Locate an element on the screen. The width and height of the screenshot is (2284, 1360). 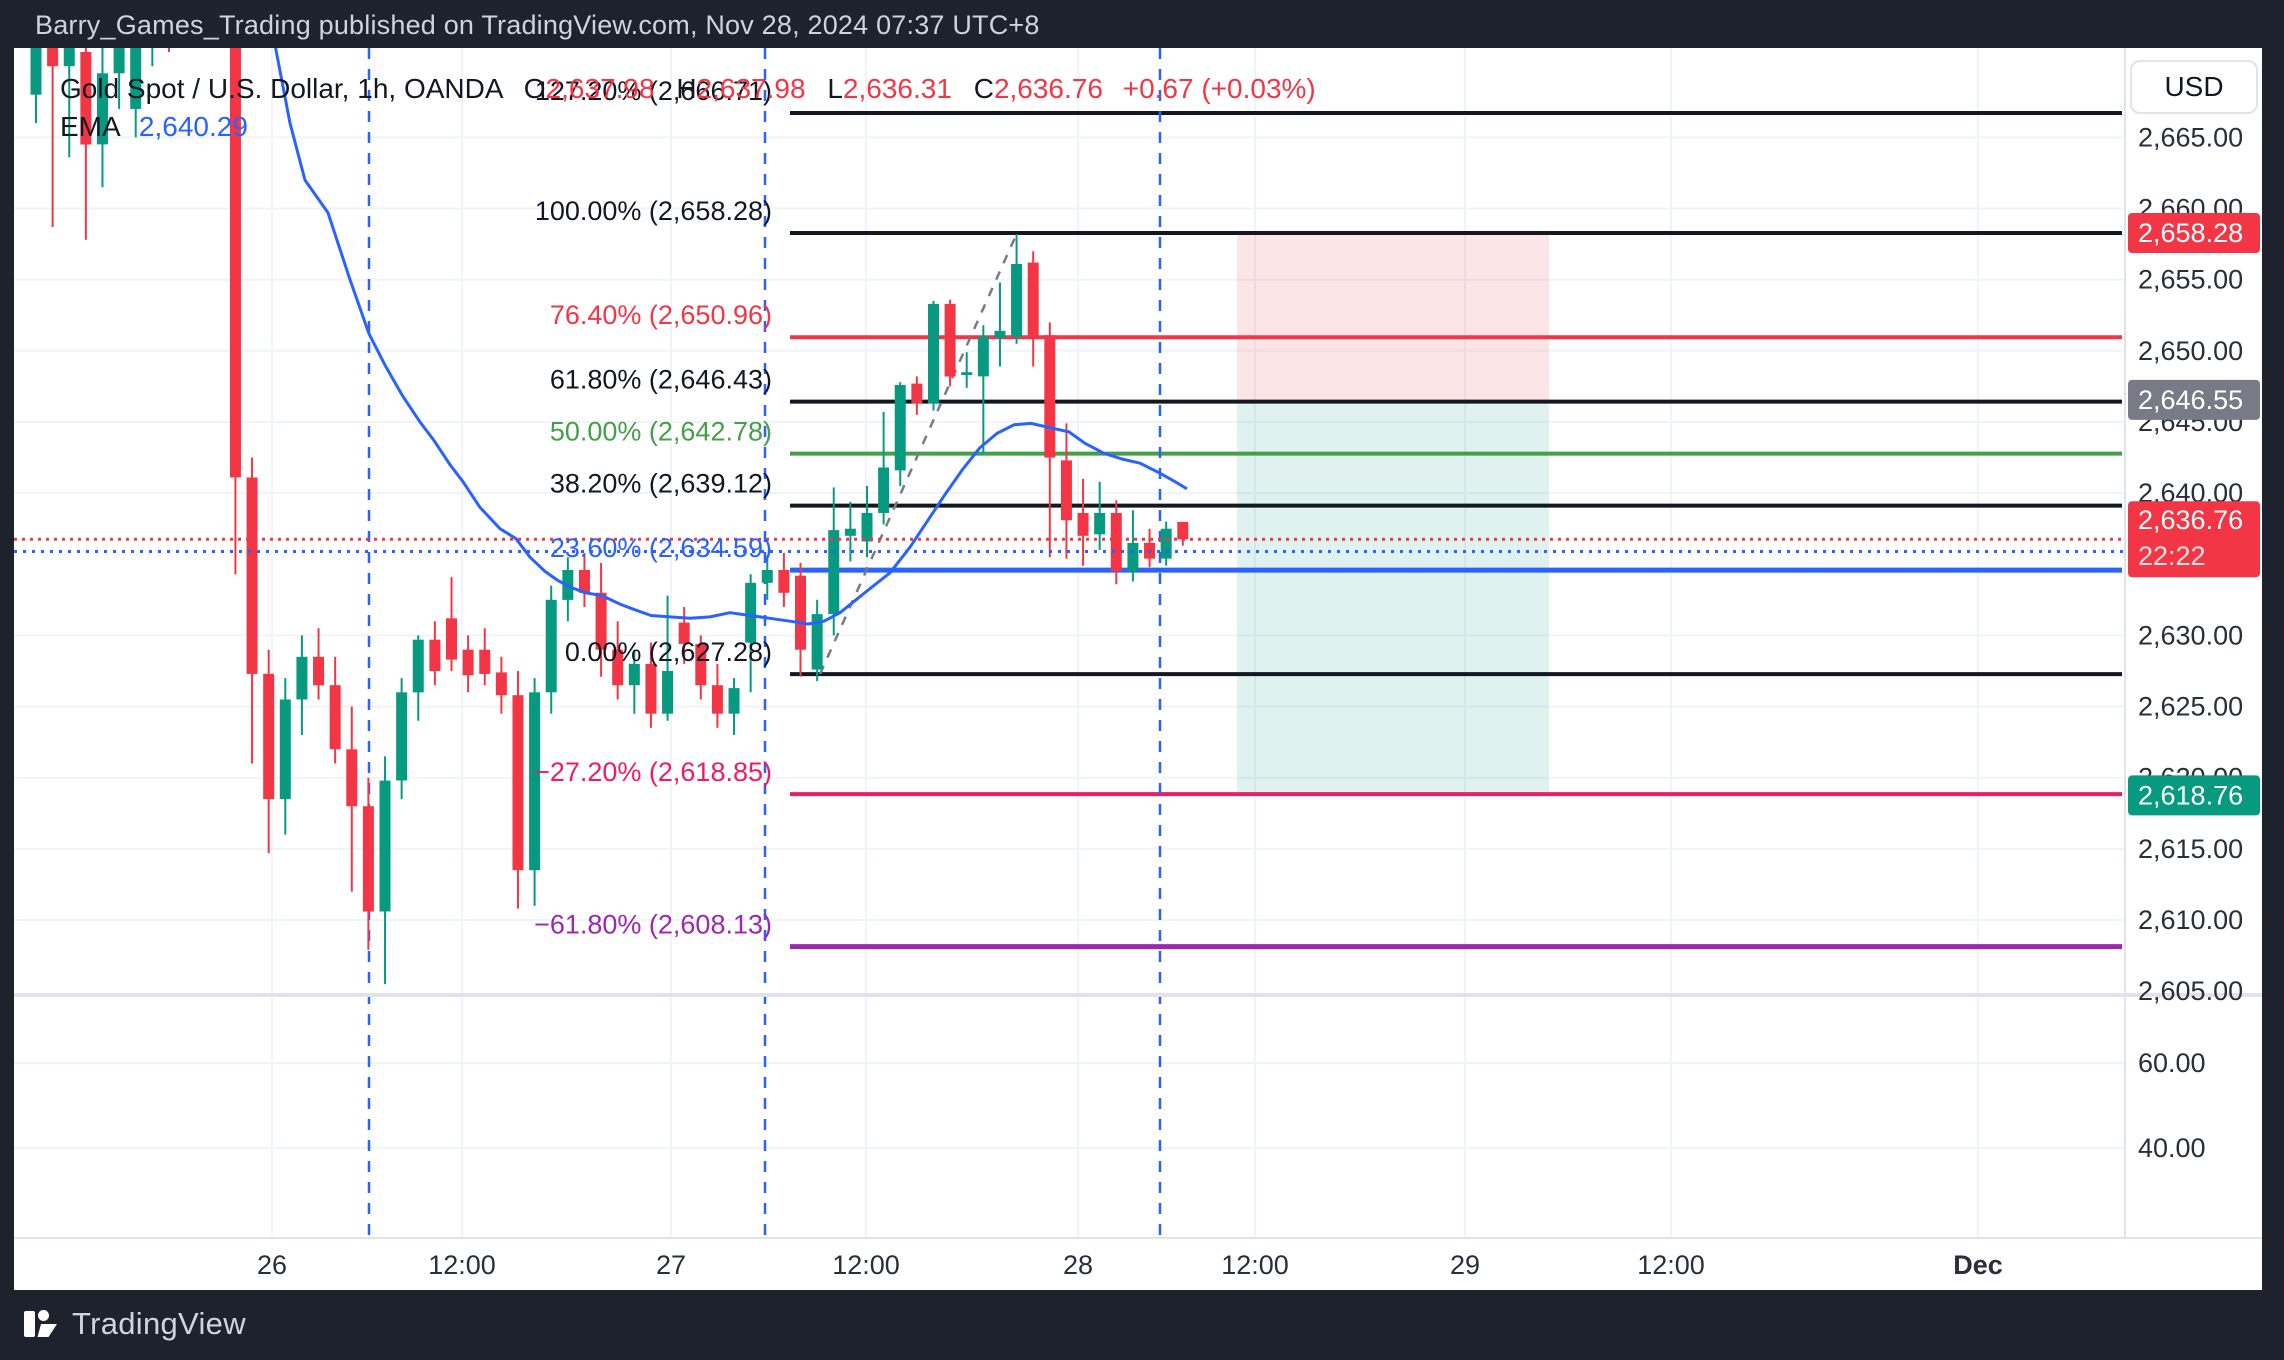
footer-bar: TradingView is located at coordinates (1142, 1325).